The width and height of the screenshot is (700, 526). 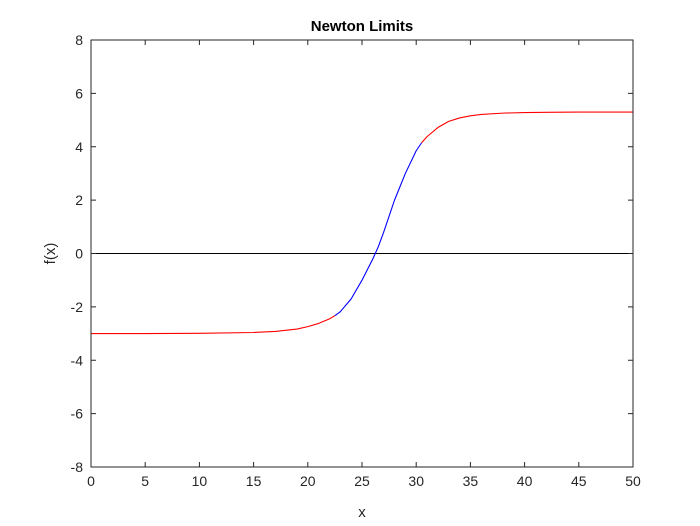 What do you see at coordinates (79, 40) in the screenshot?
I see `y-tick-label: 8` at bounding box center [79, 40].